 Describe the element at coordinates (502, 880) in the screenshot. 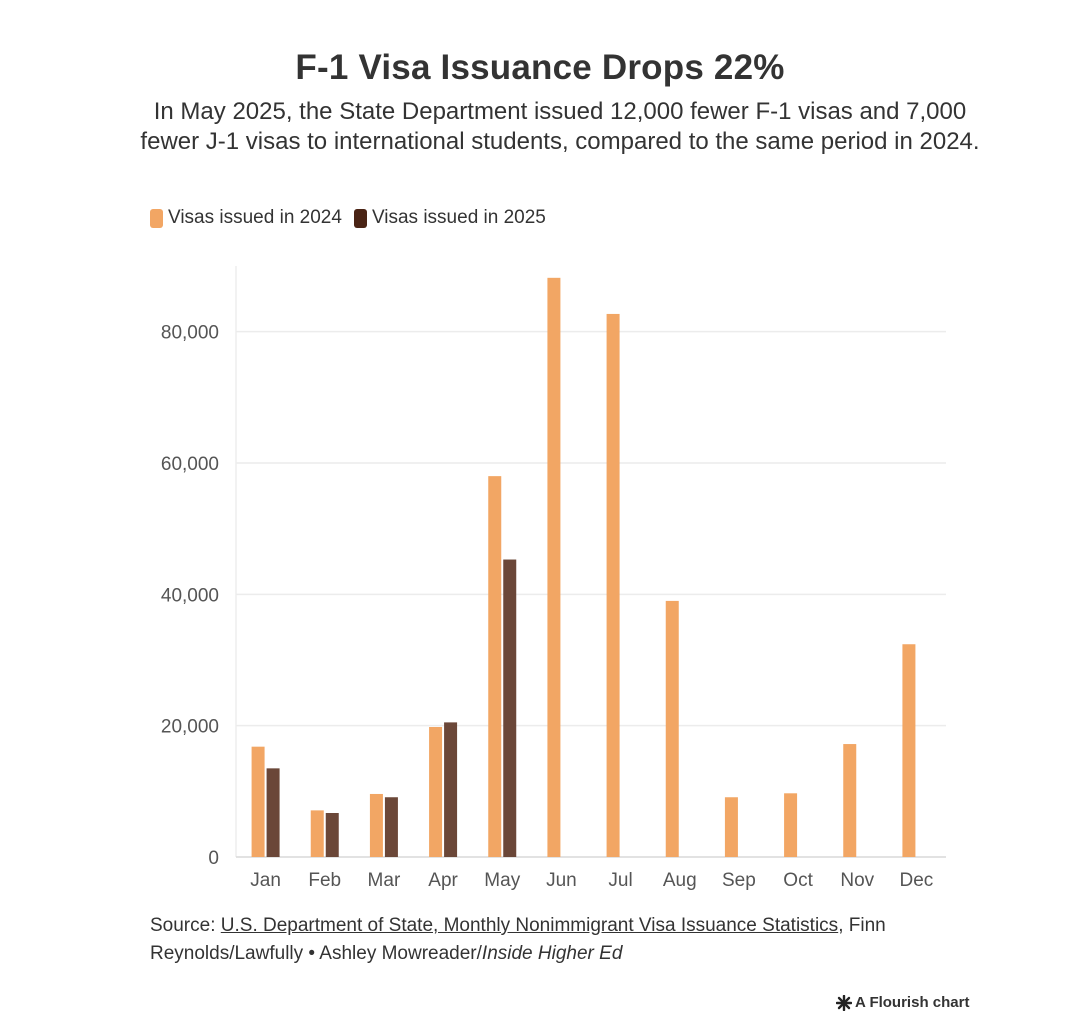

I see `x-tick-label: May` at that location.